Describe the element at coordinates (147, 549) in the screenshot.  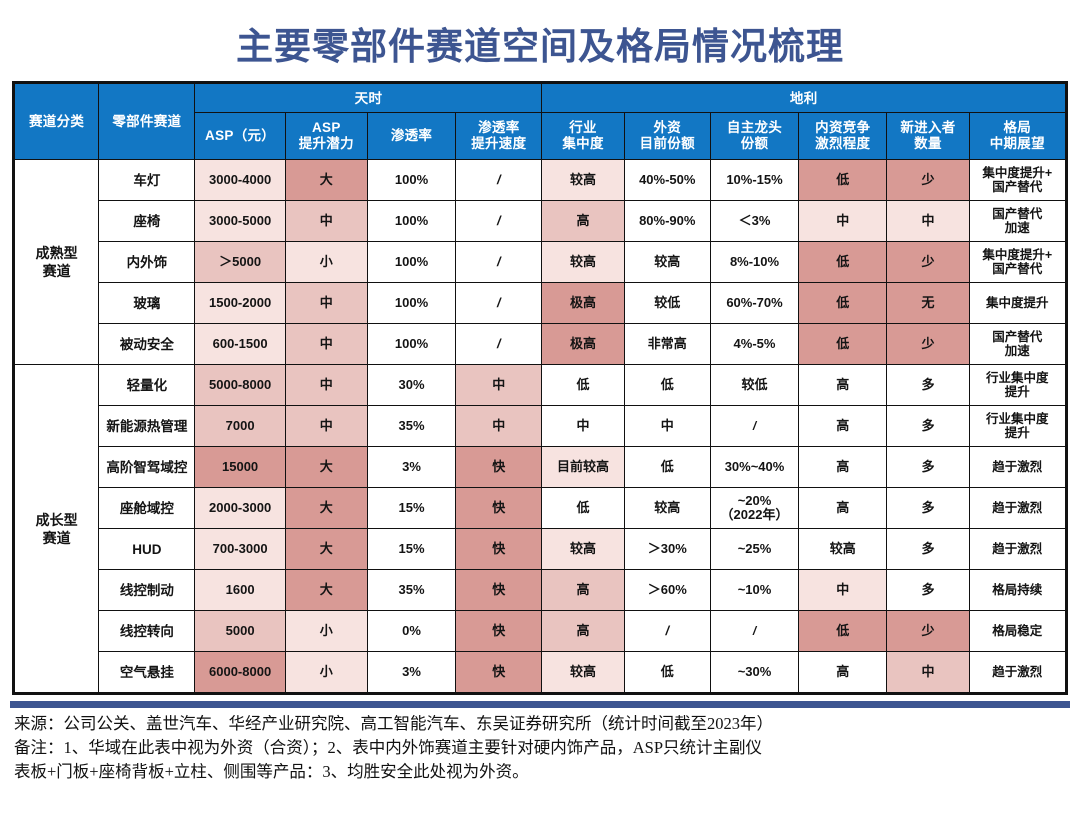
I see `track-name-cell: HUD` at that location.